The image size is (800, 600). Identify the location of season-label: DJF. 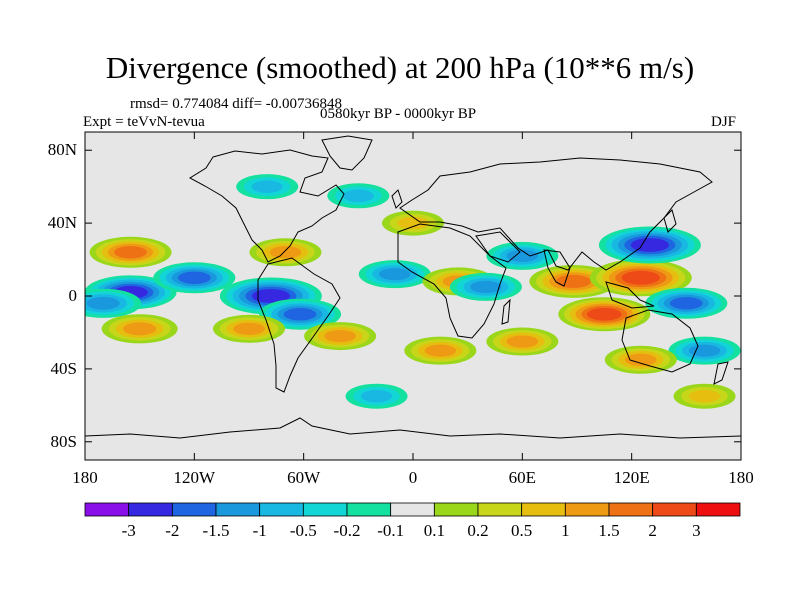
(724, 122).